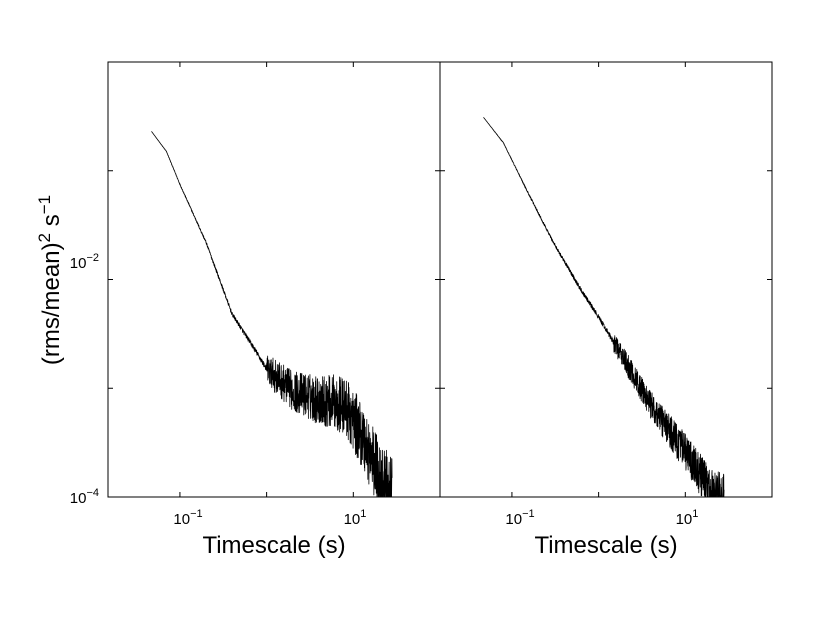  What do you see at coordinates (273, 545) in the screenshot?
I see `left-x-axis-label: Timescale (s)` at bounding box center [273, 545].